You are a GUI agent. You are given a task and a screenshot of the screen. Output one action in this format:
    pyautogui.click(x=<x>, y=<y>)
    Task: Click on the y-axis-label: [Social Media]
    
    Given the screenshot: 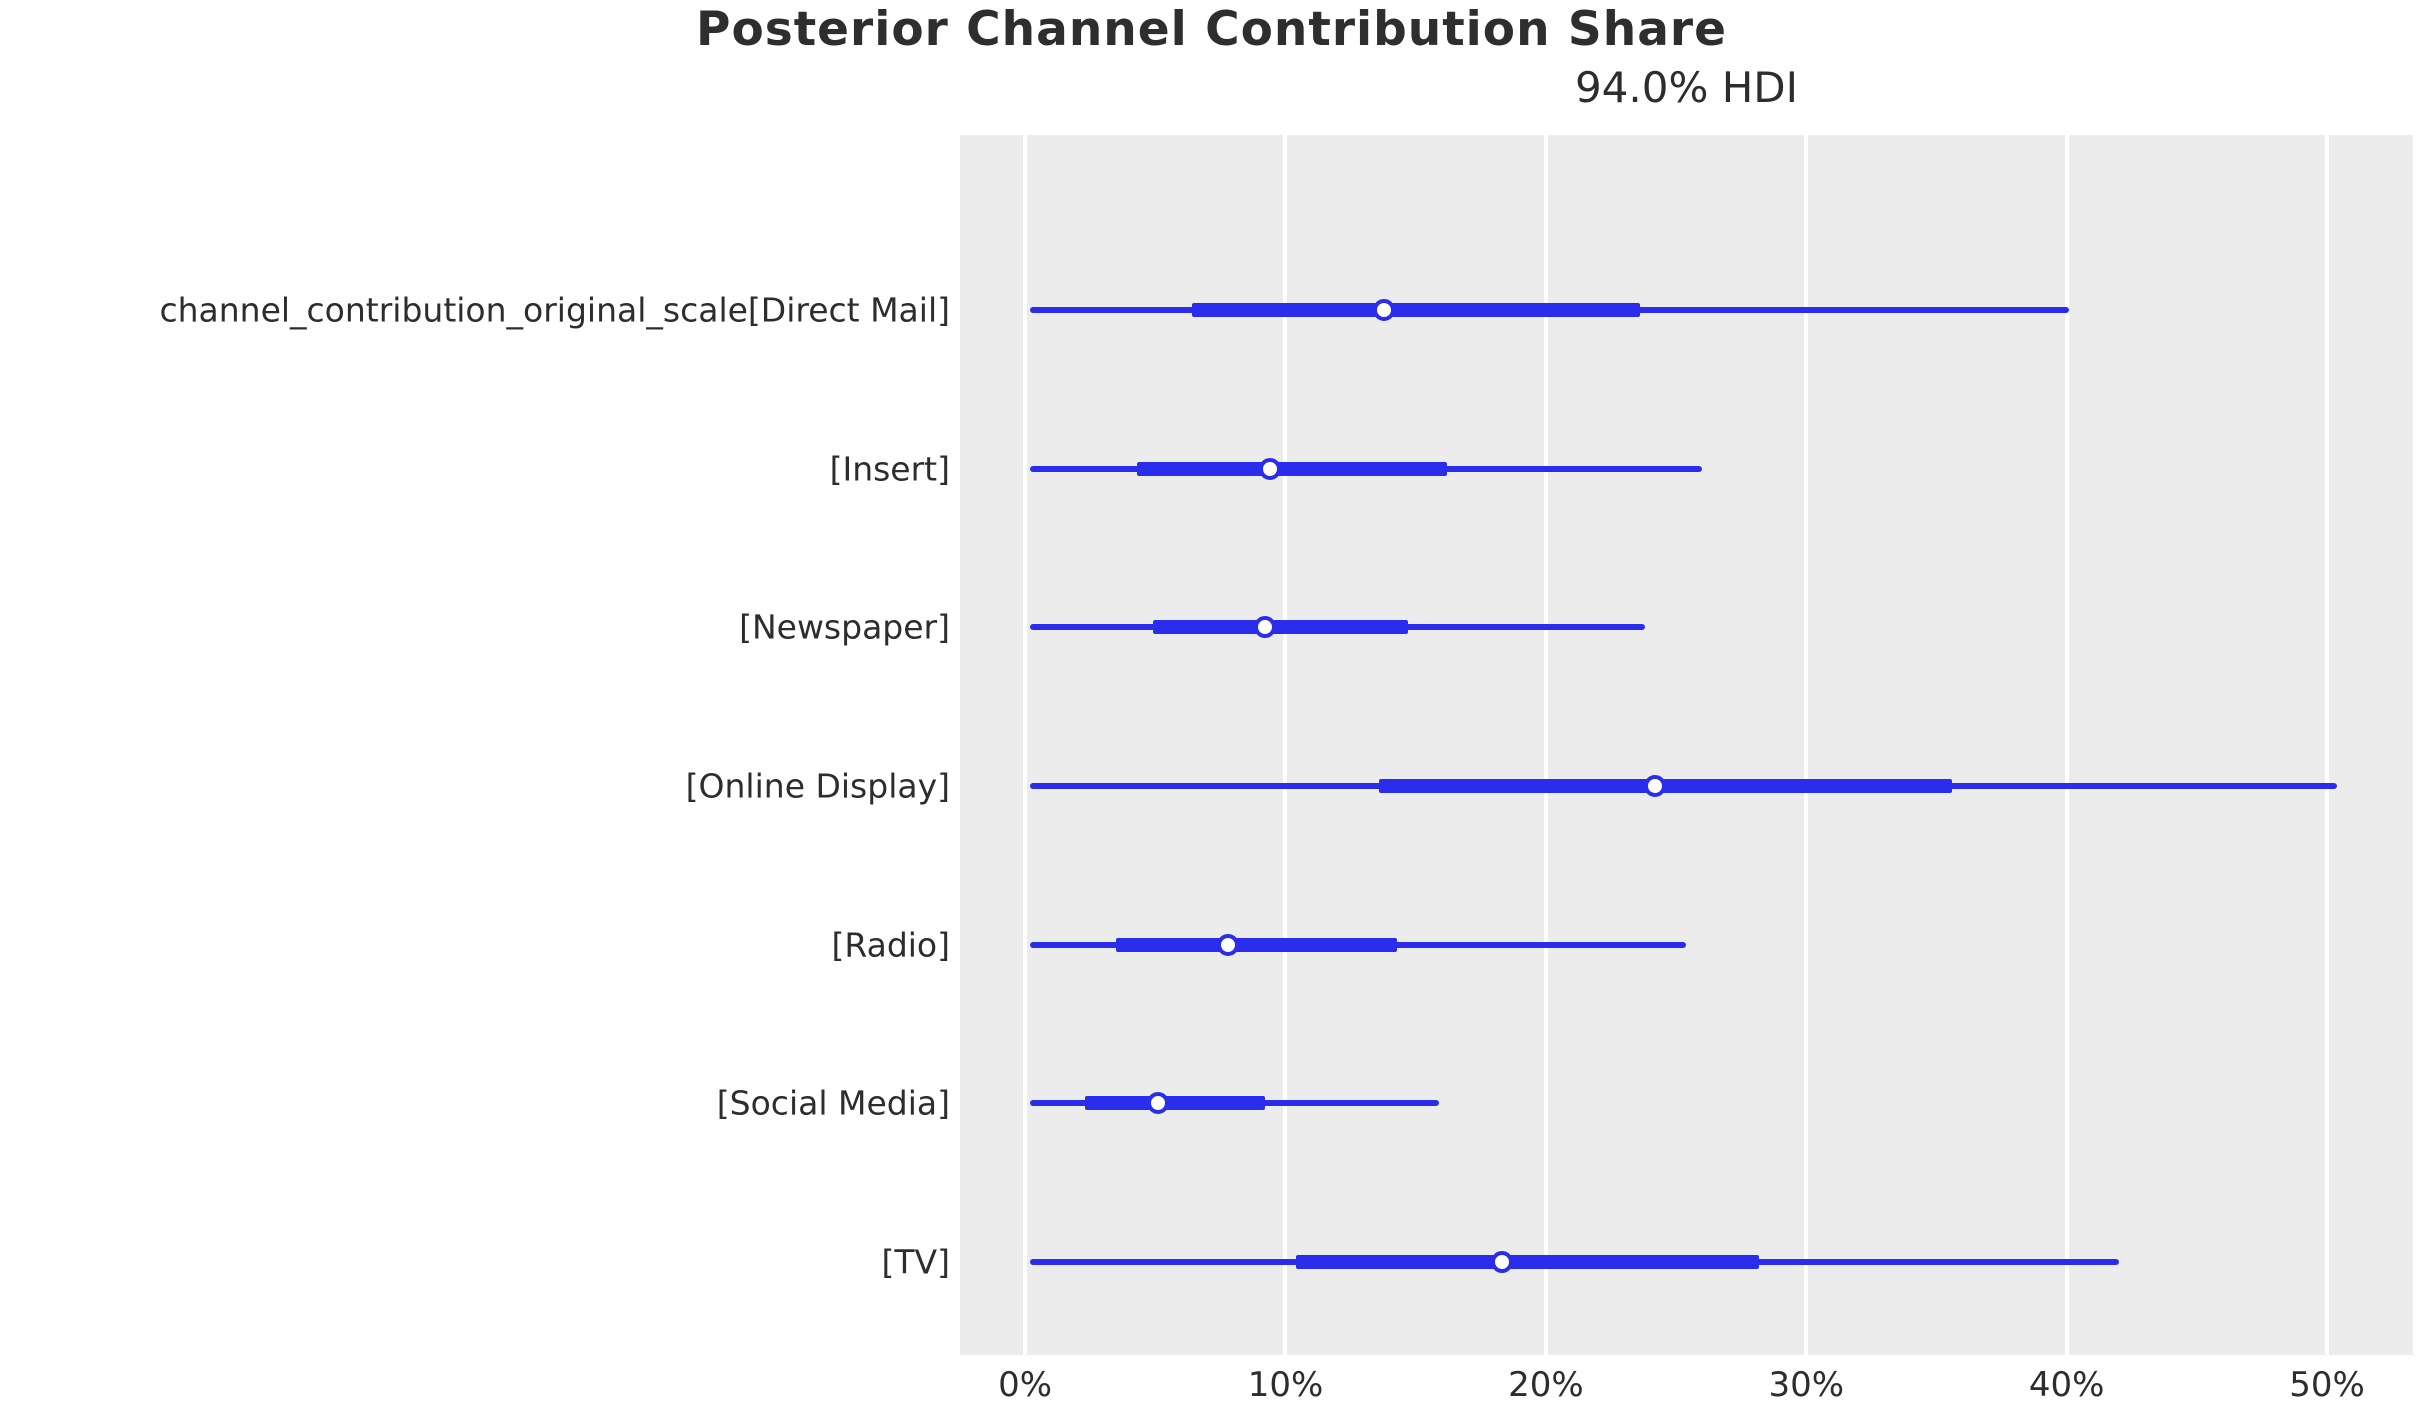 What is the action you would take?
    pyautogui.click(x=833, y=1103)
    